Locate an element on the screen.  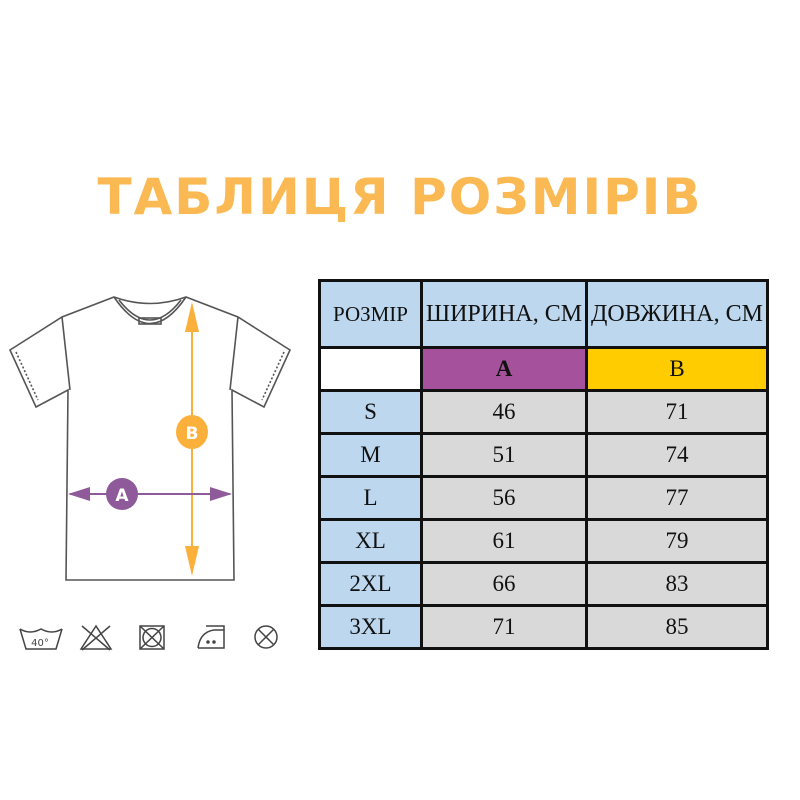
no-bleach-icon is located at coordinates (96, 637).